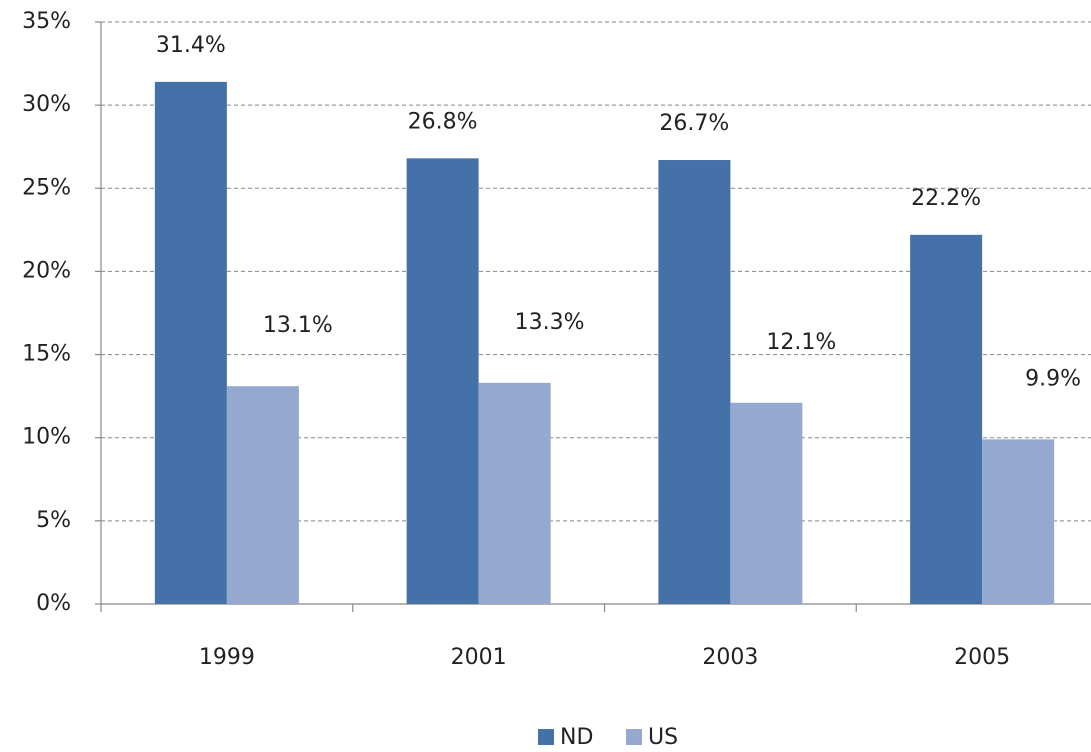 This screenshot has height=752, width=1091. I want to click on data-label: 9.9%, so click(1053, 378).